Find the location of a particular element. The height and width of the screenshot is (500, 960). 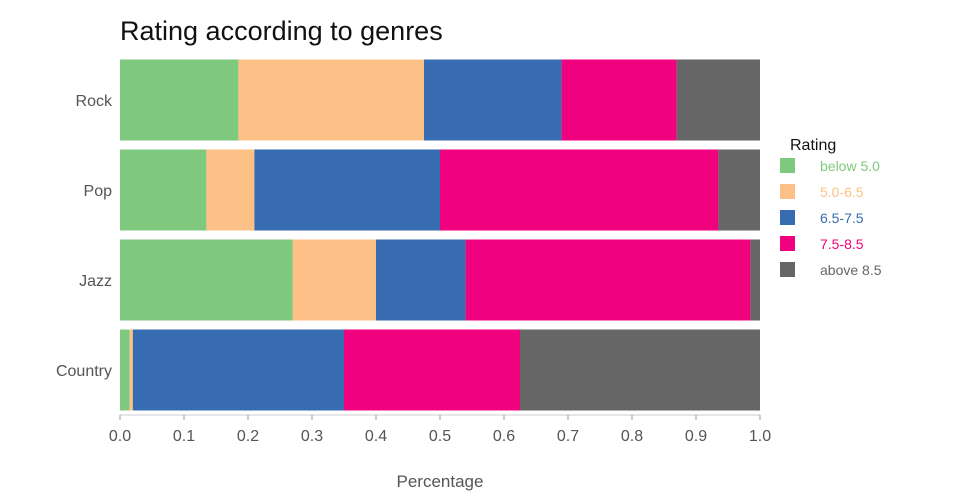

x-tick-label: 0.7 is located at coordinates (568, 436).